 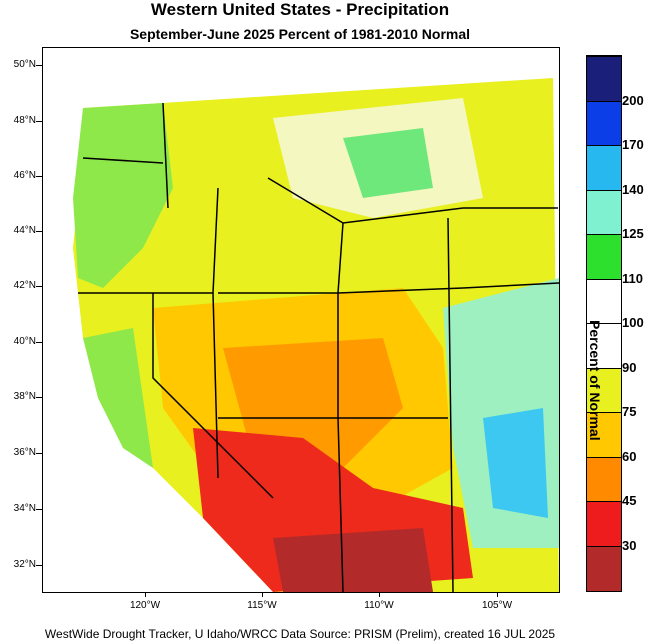 I want to click on legend-title: Percent of Normal, so click(x=595, y=380).